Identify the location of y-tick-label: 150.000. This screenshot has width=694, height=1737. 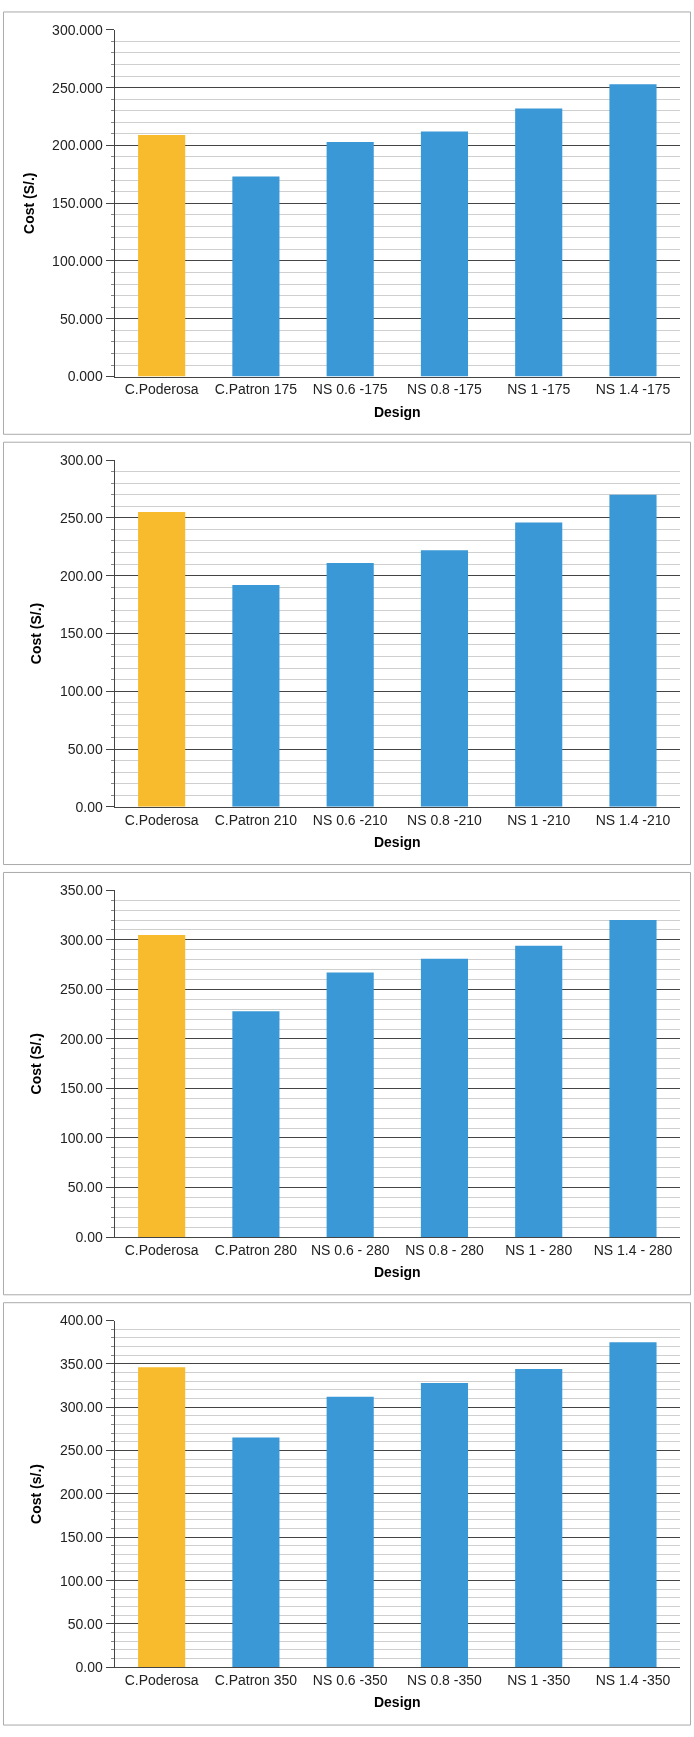
(77, 203).